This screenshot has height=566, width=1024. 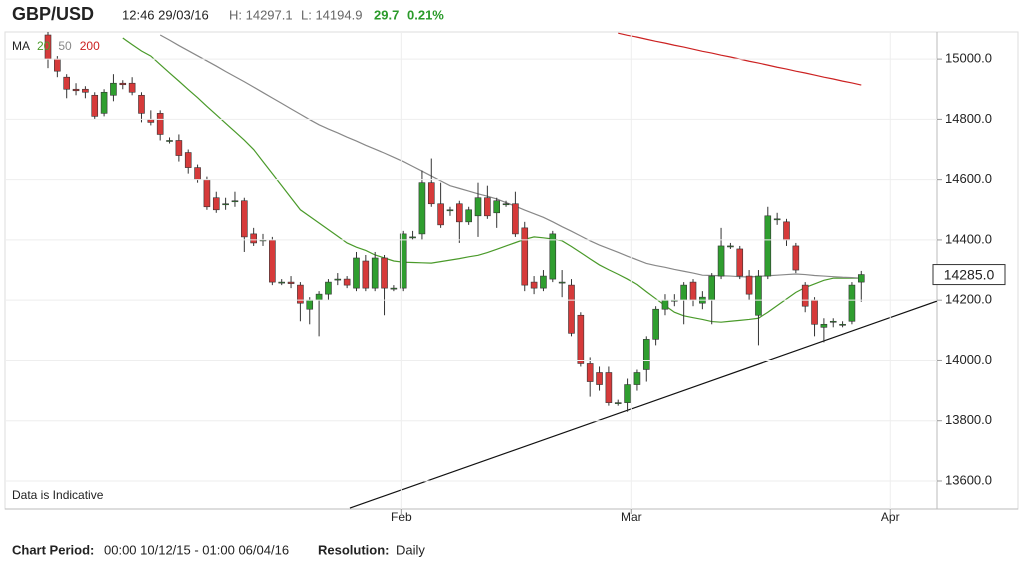 What do you see at coordinates (968, 419) in the screenshot?
I see `y-tick-label: 13800.0` at bounding box center [968, 419].